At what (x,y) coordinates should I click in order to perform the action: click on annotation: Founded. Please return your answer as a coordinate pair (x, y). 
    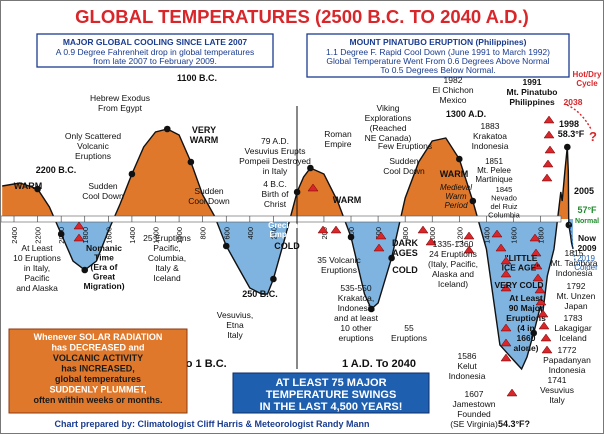
    Looking at the image, I should click on (474, 414).